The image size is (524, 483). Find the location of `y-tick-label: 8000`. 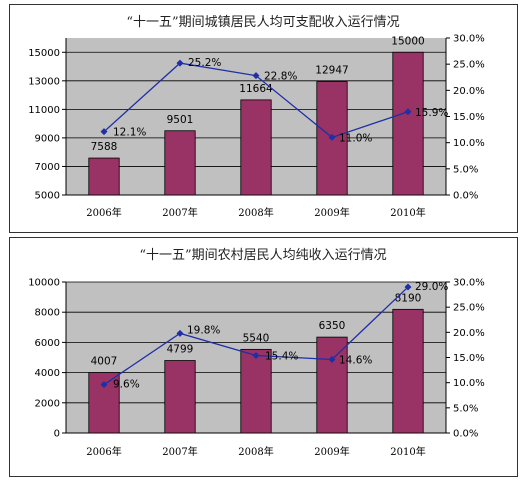

y-tick-label: 8000 is located at coordinates (47, 313).